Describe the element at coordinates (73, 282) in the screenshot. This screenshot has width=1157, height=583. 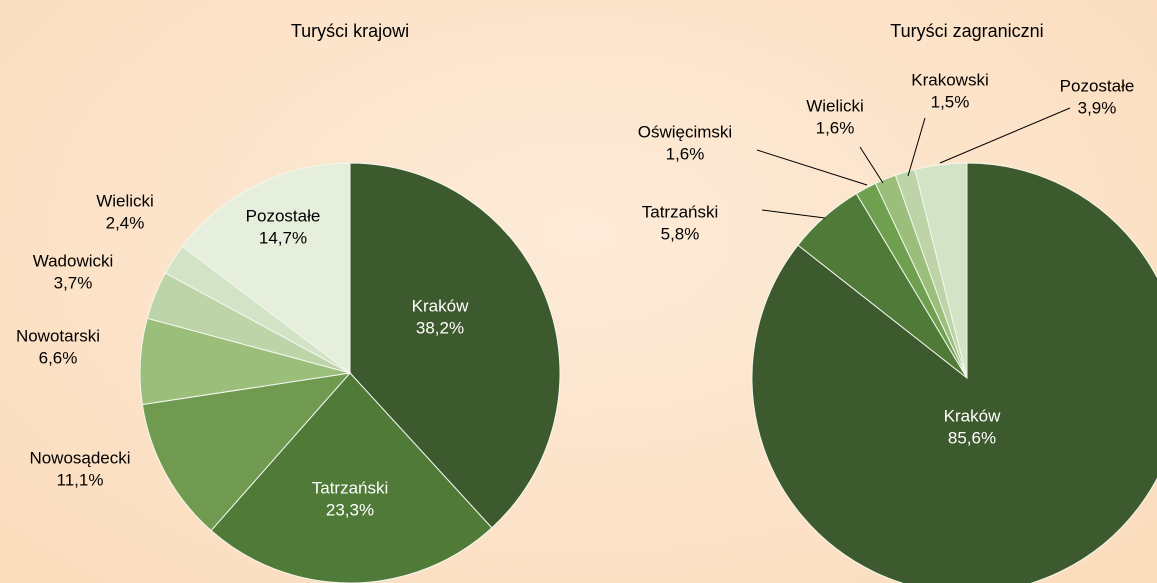
I see `slice-value: 3,7%` at that location.